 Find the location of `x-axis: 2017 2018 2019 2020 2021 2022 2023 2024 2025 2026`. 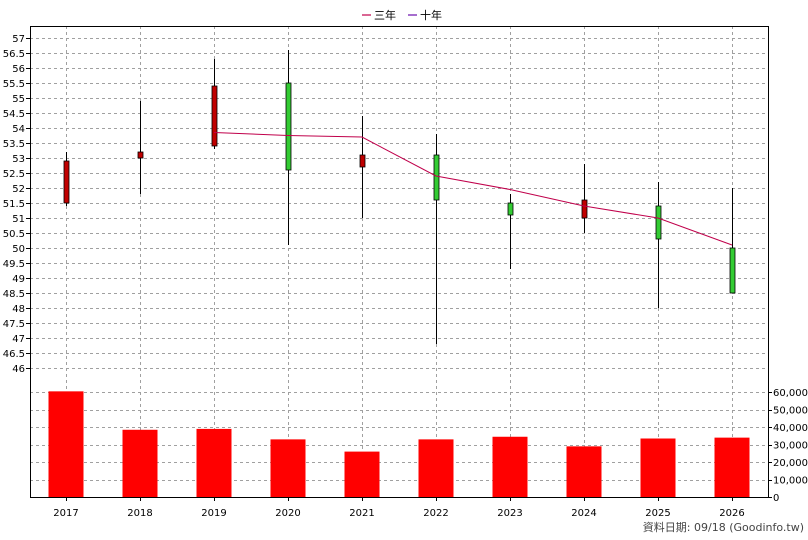

x-axis: 2017 2018 2019 2020 2021 2022 2023 2024 2025 2026 is located at coordinates (399, 508).